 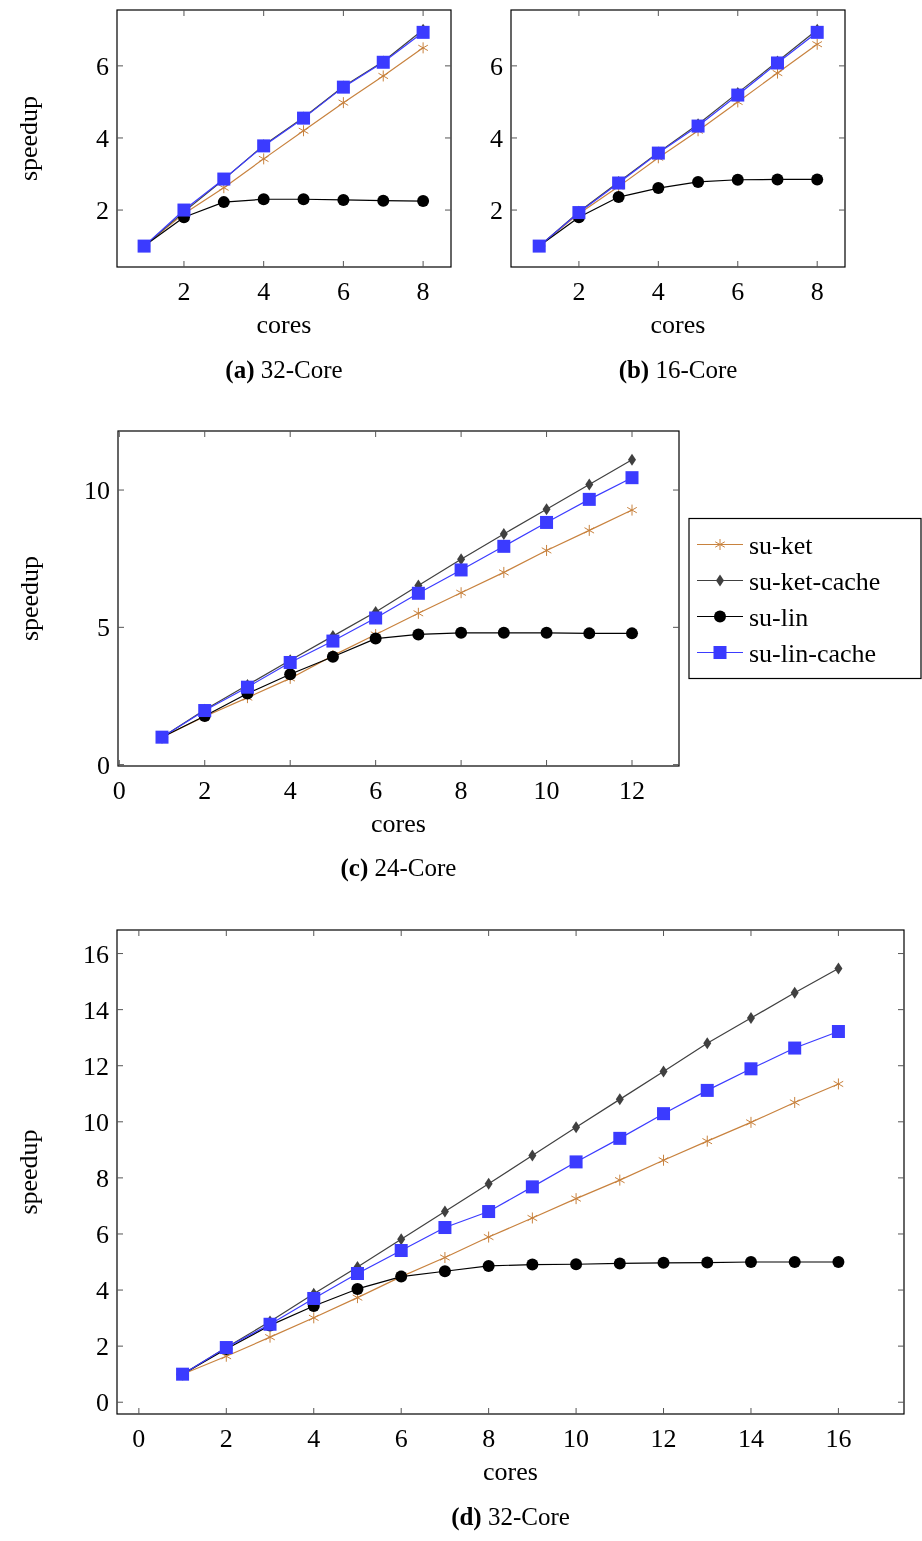 What do you see at coordinates (815, 581) in the screenshot?
I see `legend-label: su-ket-cache` at bounding box center [815, 581].